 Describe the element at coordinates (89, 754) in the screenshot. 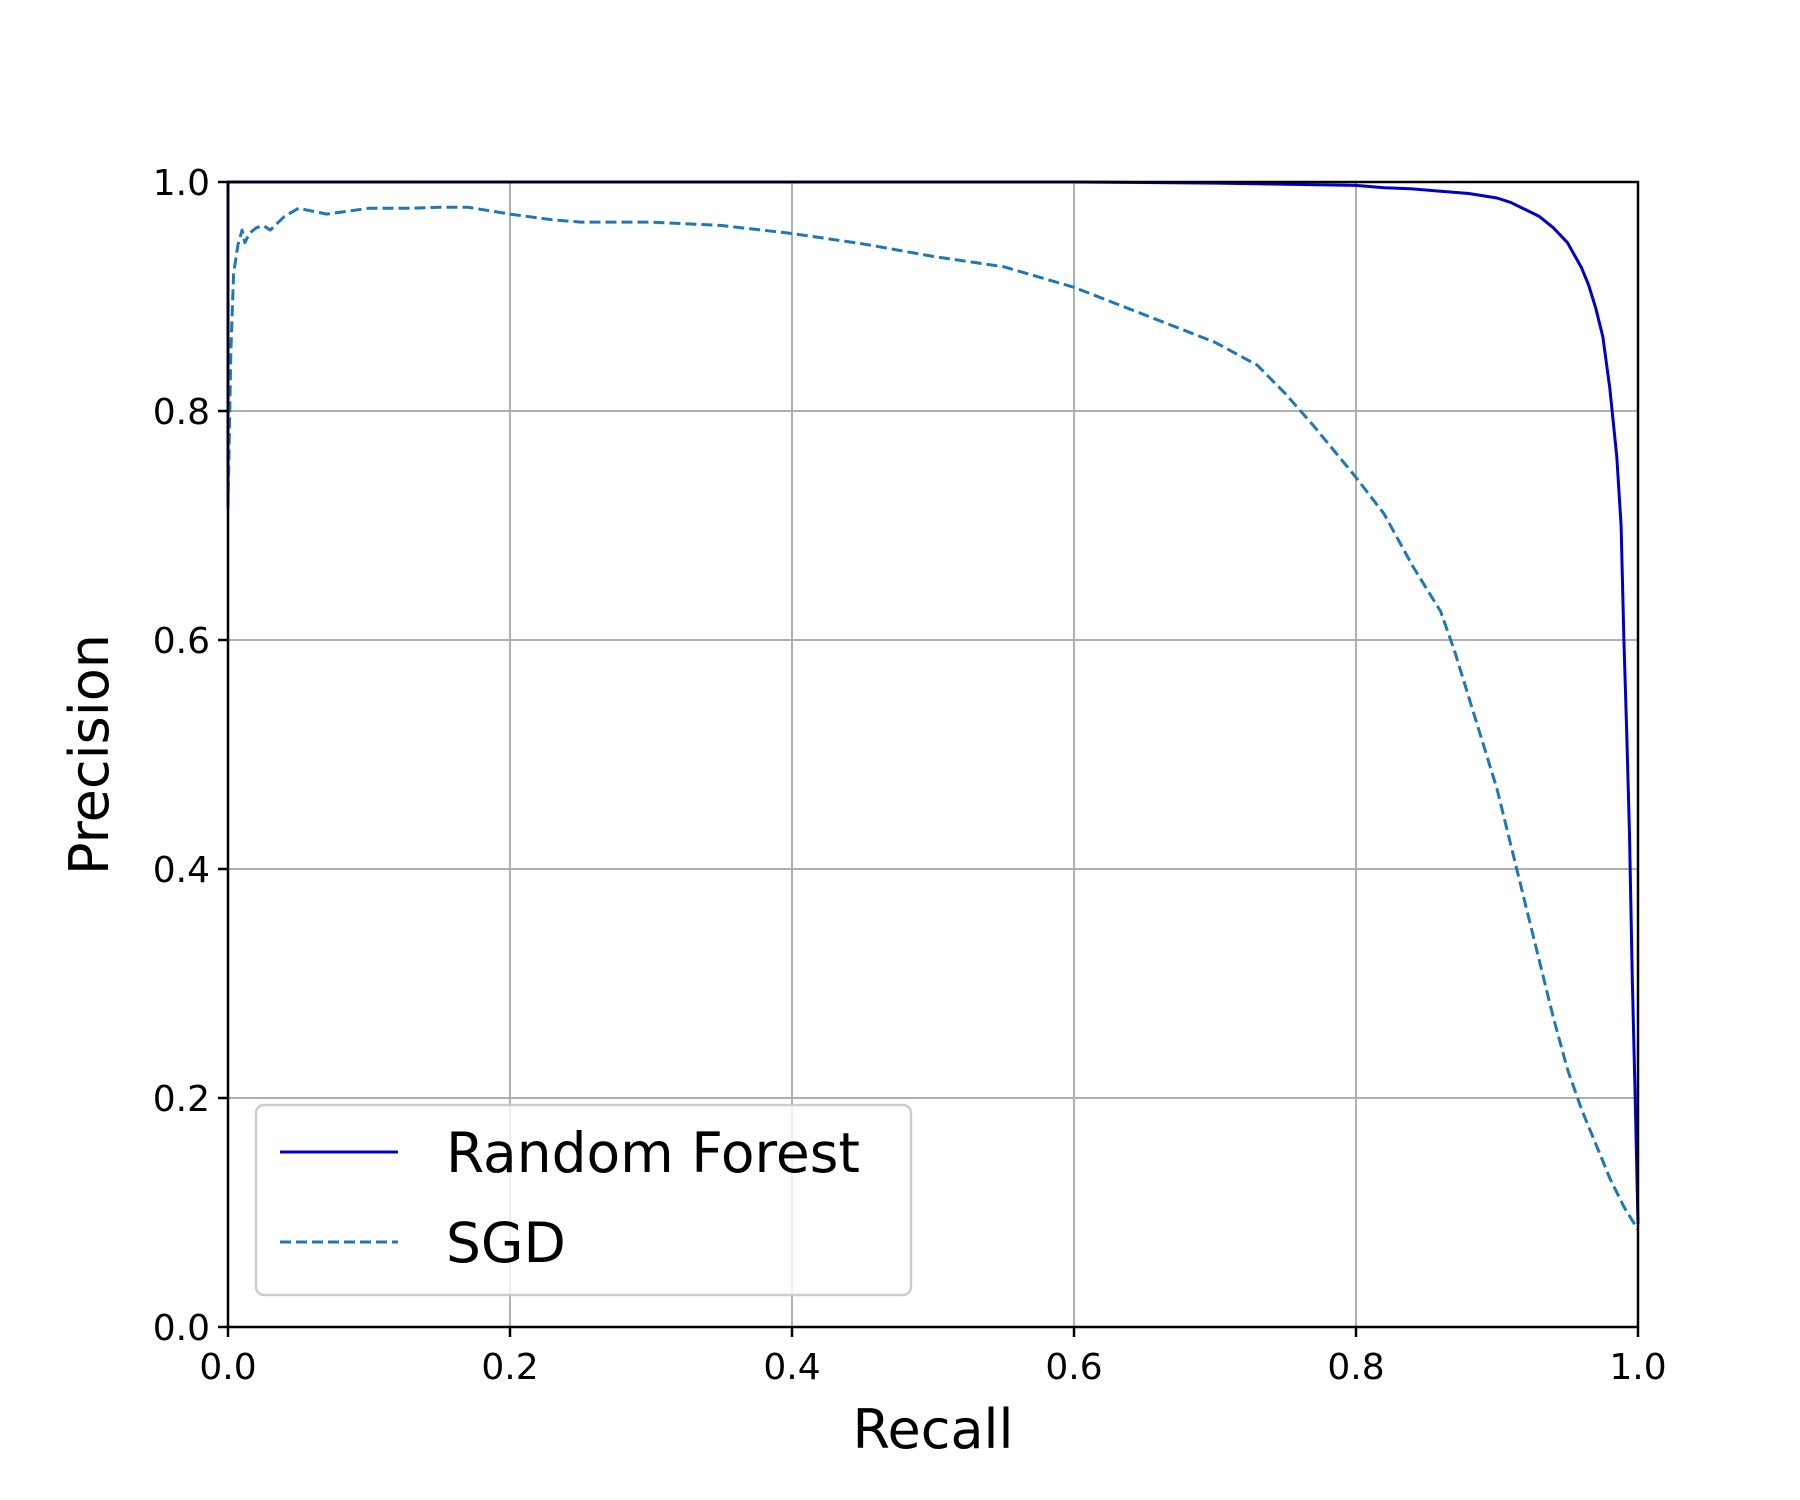

I see `y-axis-label: Precision` at that location.